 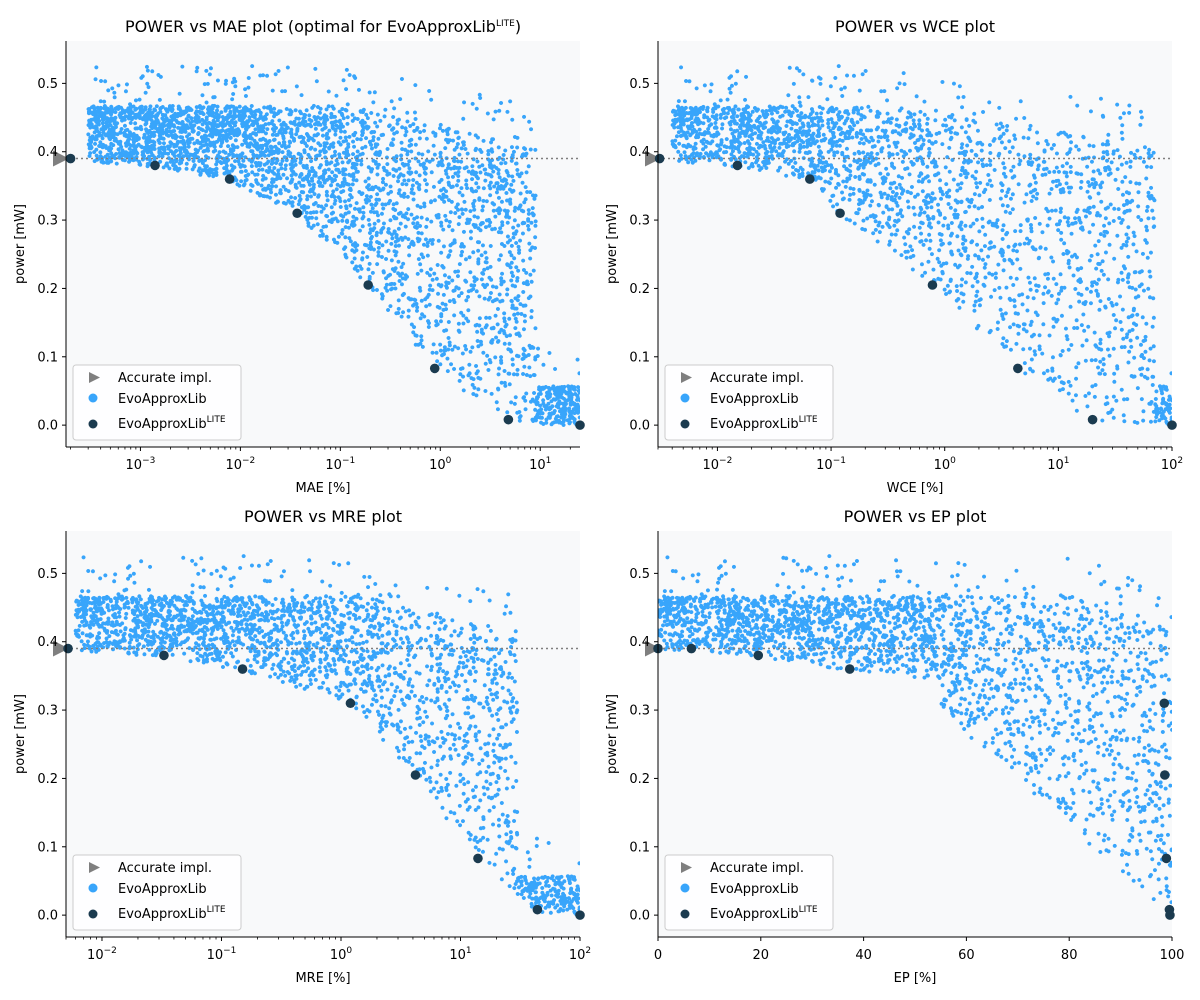 I want to click on chart-title-suffix: ), so click(x=518, y=26).